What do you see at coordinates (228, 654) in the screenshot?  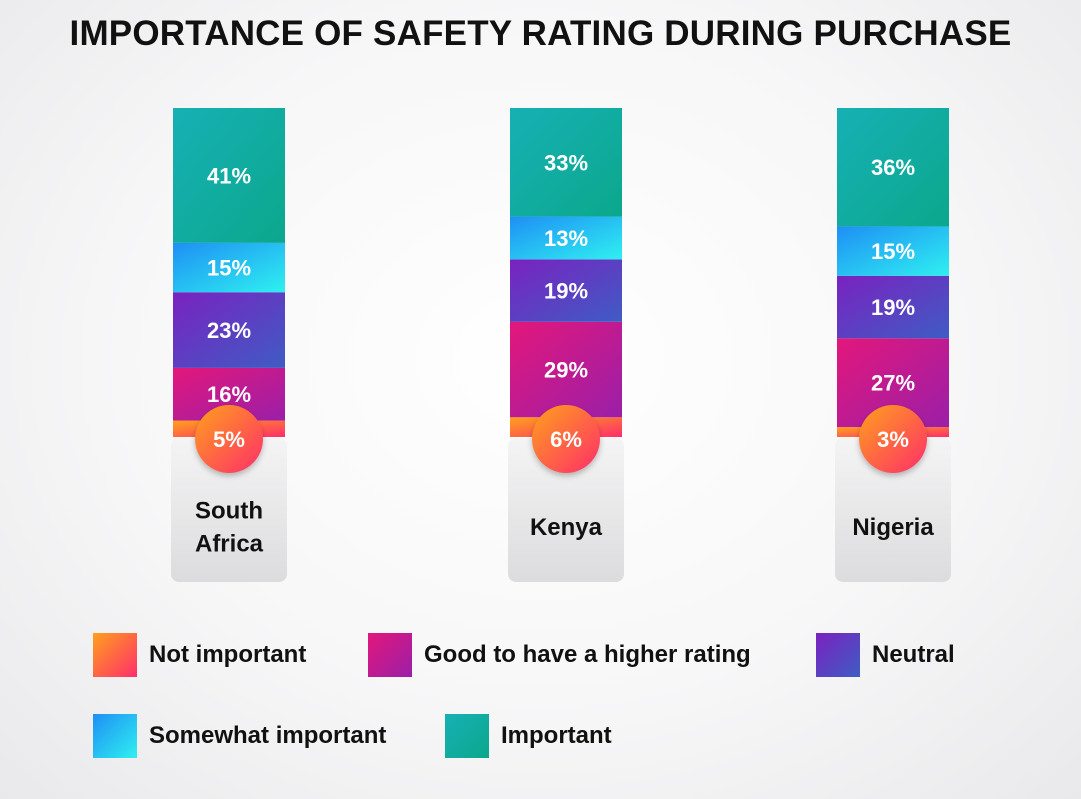 I see `legend-label-not-important: Not important` at bounding box center [228, 654].